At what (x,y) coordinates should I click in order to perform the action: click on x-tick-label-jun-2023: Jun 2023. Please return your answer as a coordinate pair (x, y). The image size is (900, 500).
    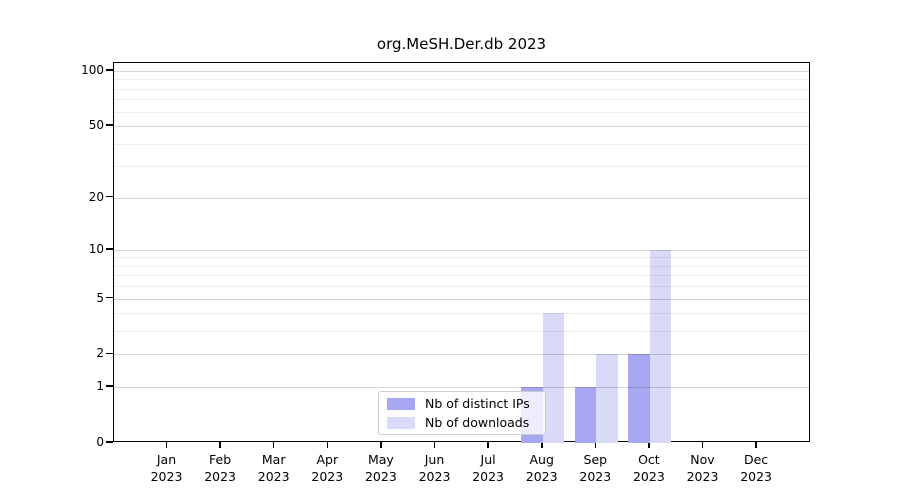
    Looking at the image, I should click on (434, 468).